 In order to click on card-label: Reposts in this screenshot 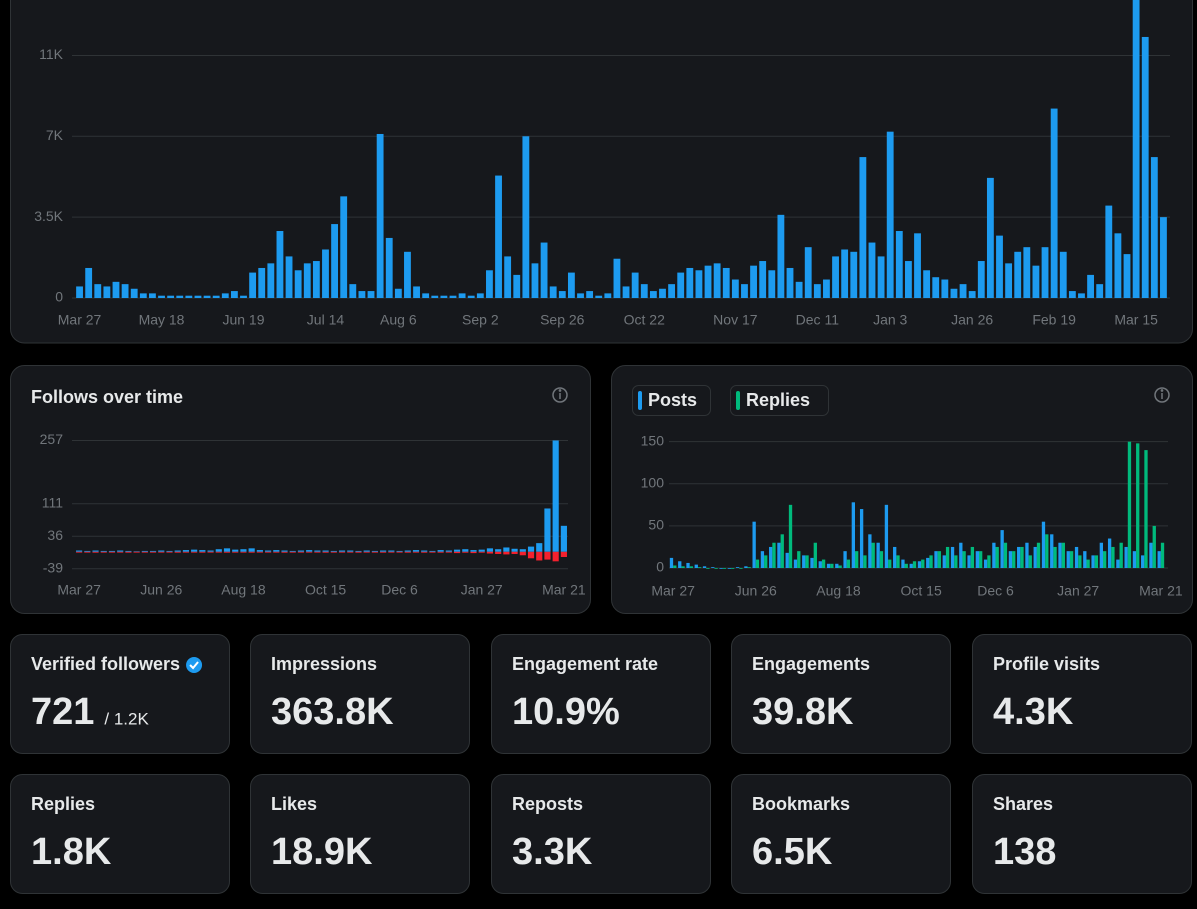, I will do `click(547, 804)`.